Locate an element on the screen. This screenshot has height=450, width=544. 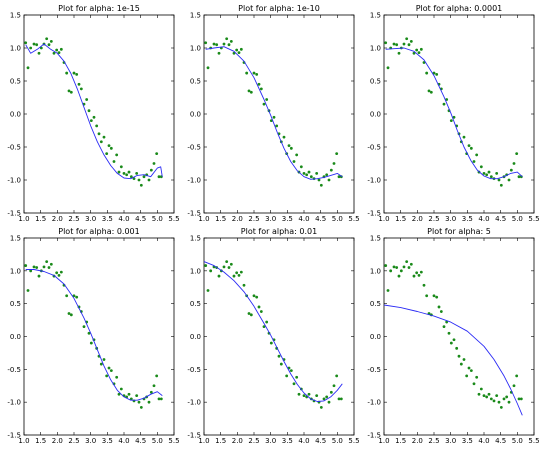
y-tick-label: 1.5 is located at coordinates (15, 239).